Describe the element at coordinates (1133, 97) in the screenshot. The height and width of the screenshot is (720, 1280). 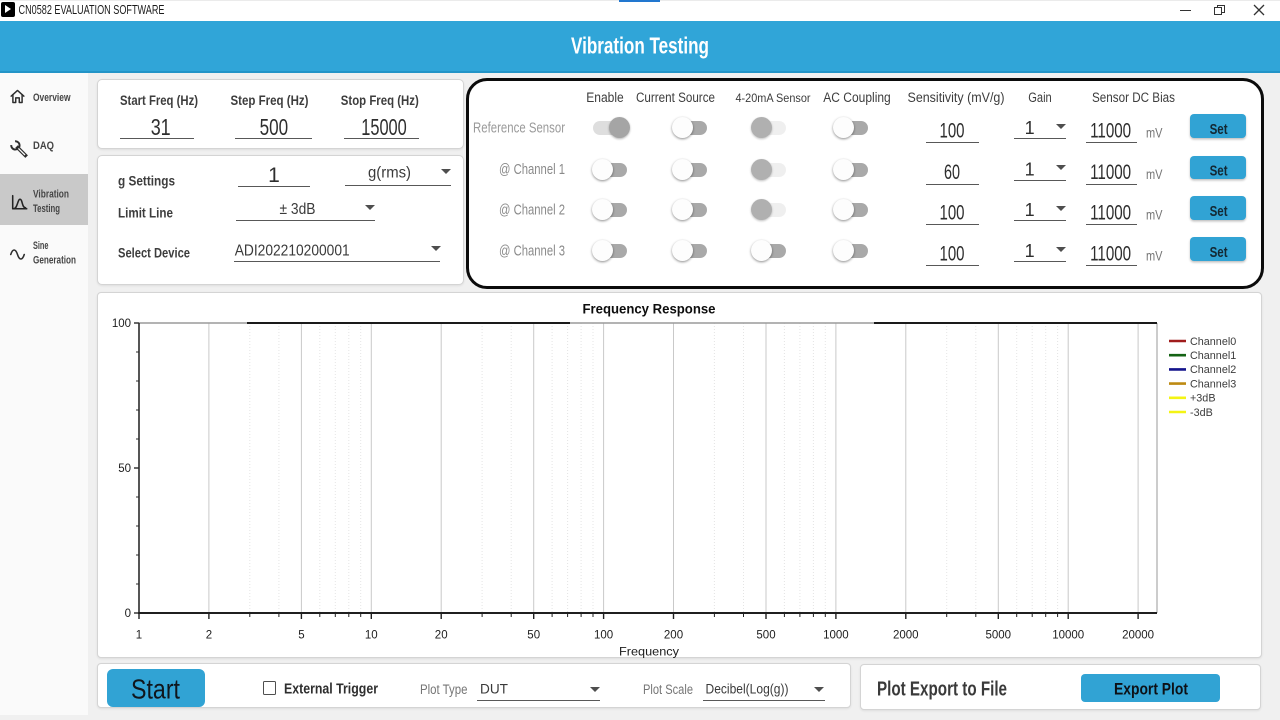
I see `svg-text: Sensor DC Bias` at that location.